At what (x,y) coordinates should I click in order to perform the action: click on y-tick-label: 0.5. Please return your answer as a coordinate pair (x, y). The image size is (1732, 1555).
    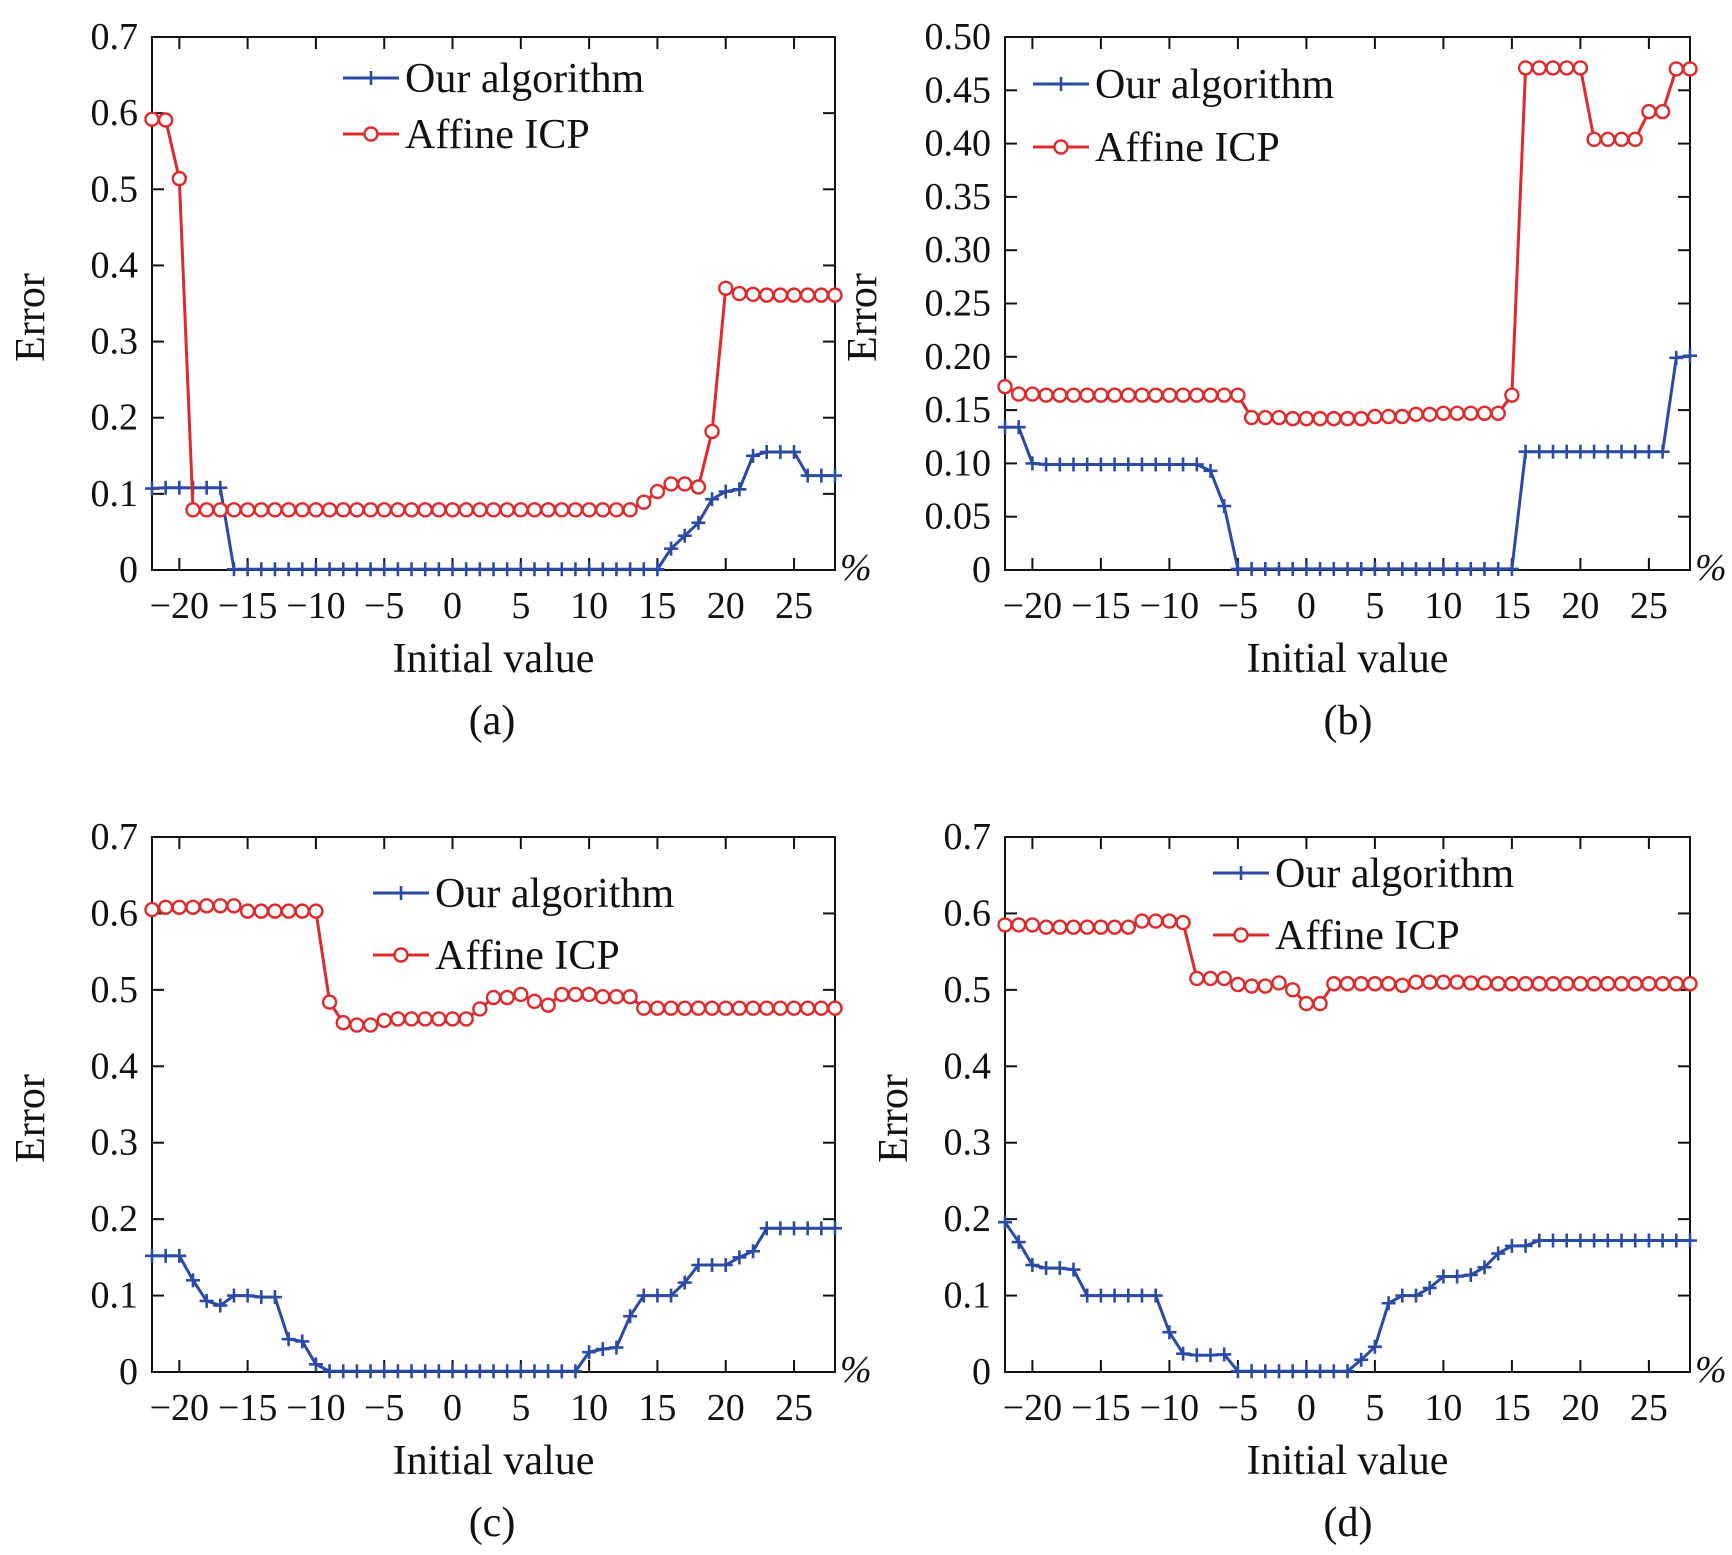
    Looking at the image, I should click on (115, 189).